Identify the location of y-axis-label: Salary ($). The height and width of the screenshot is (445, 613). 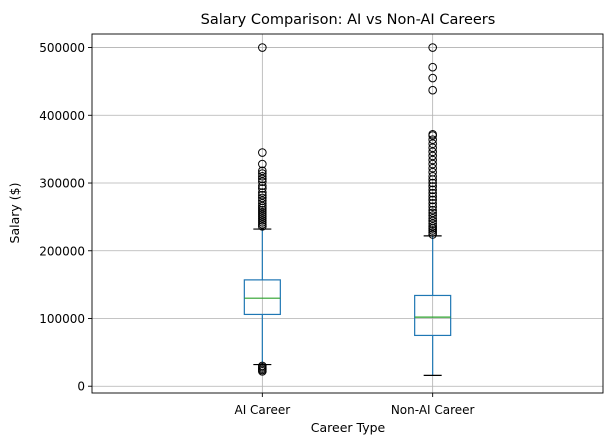
(14, 213).